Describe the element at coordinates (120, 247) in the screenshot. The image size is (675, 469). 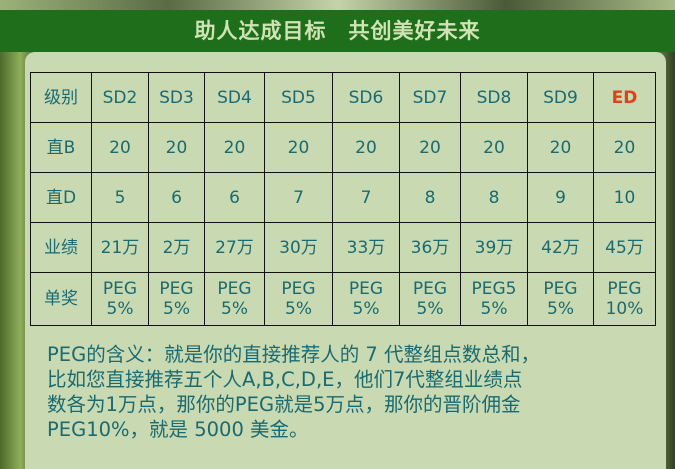
I see `table-cell: 21万` at that location.